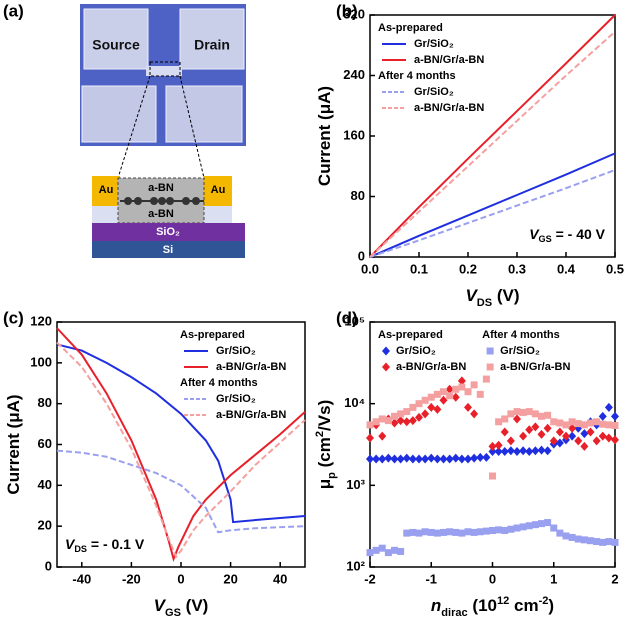 The height and width of the screenshot is (618, 627). What do you see at coordinates (347, 317) in the screenshot?
I see `panel-label: (d)` at bounding box center [347, 317].